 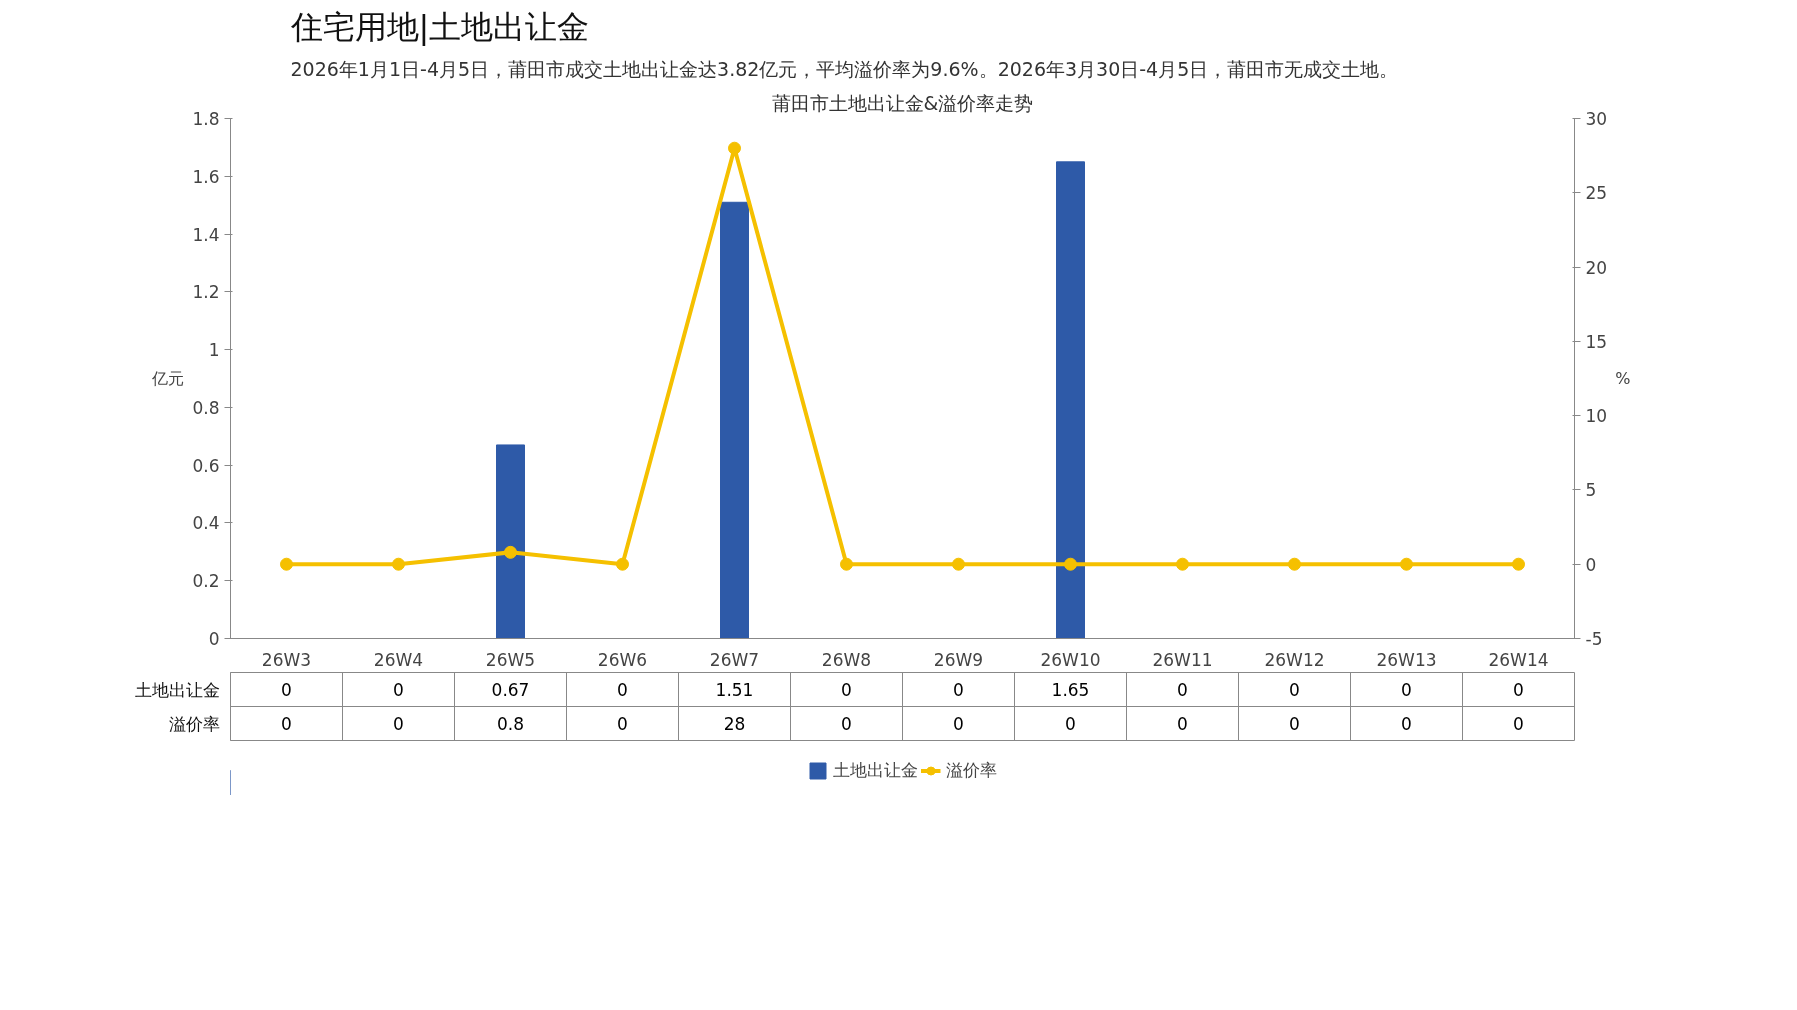 I want to click on y-tick-label: 0.4, so click(x=206, y=523).